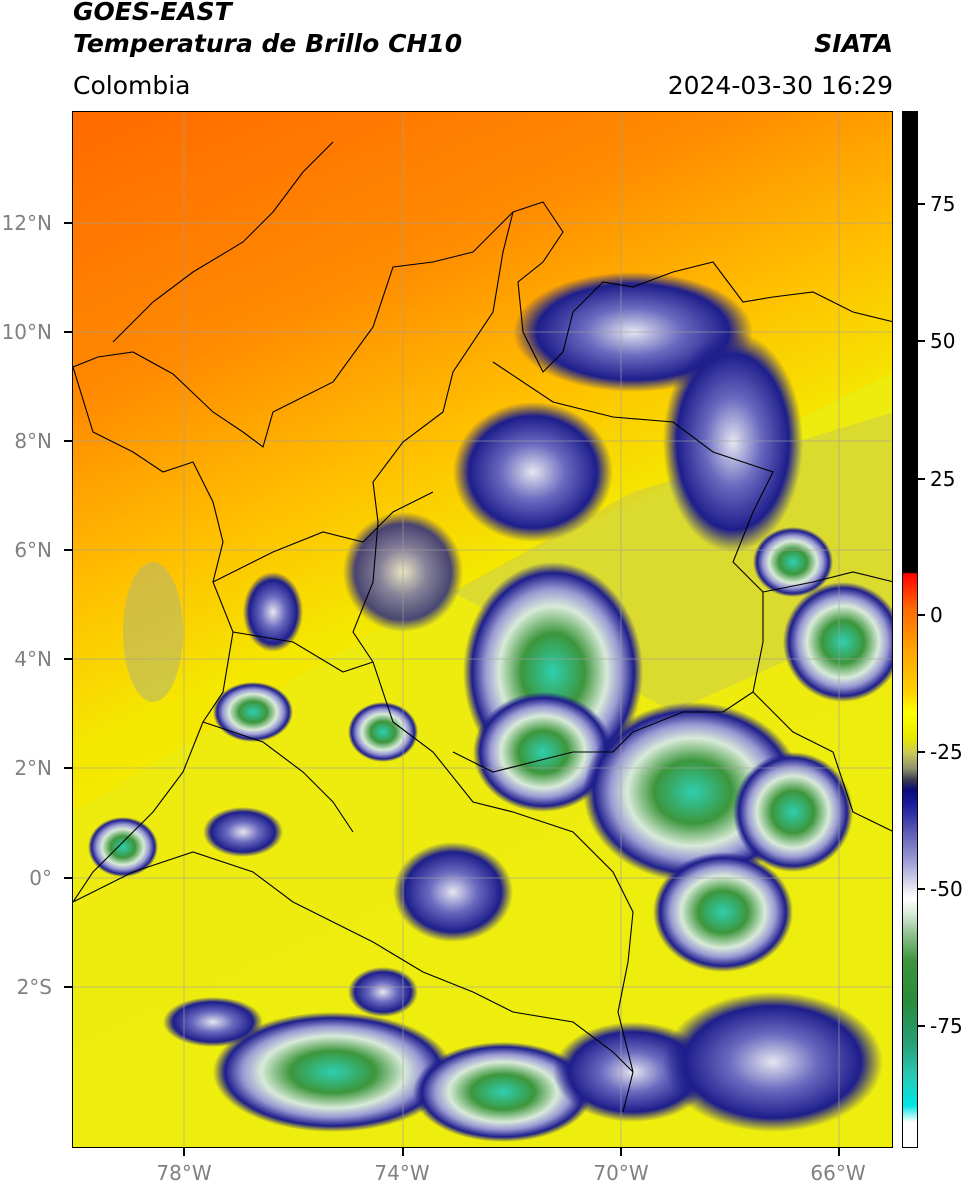 This screenshot has width=966, height=1190. What do you see at coordinates (26, 223) in the screenshot?
I see `y-axis-label: 12°N` at bounding box center [26, 223].